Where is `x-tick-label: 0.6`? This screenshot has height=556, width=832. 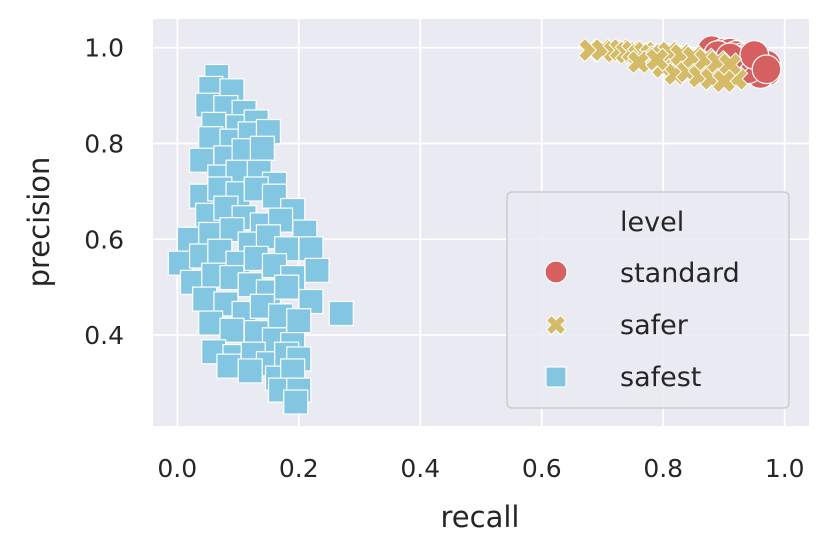 x-tick-label: 0.6 is located at coordinates (542, 468).